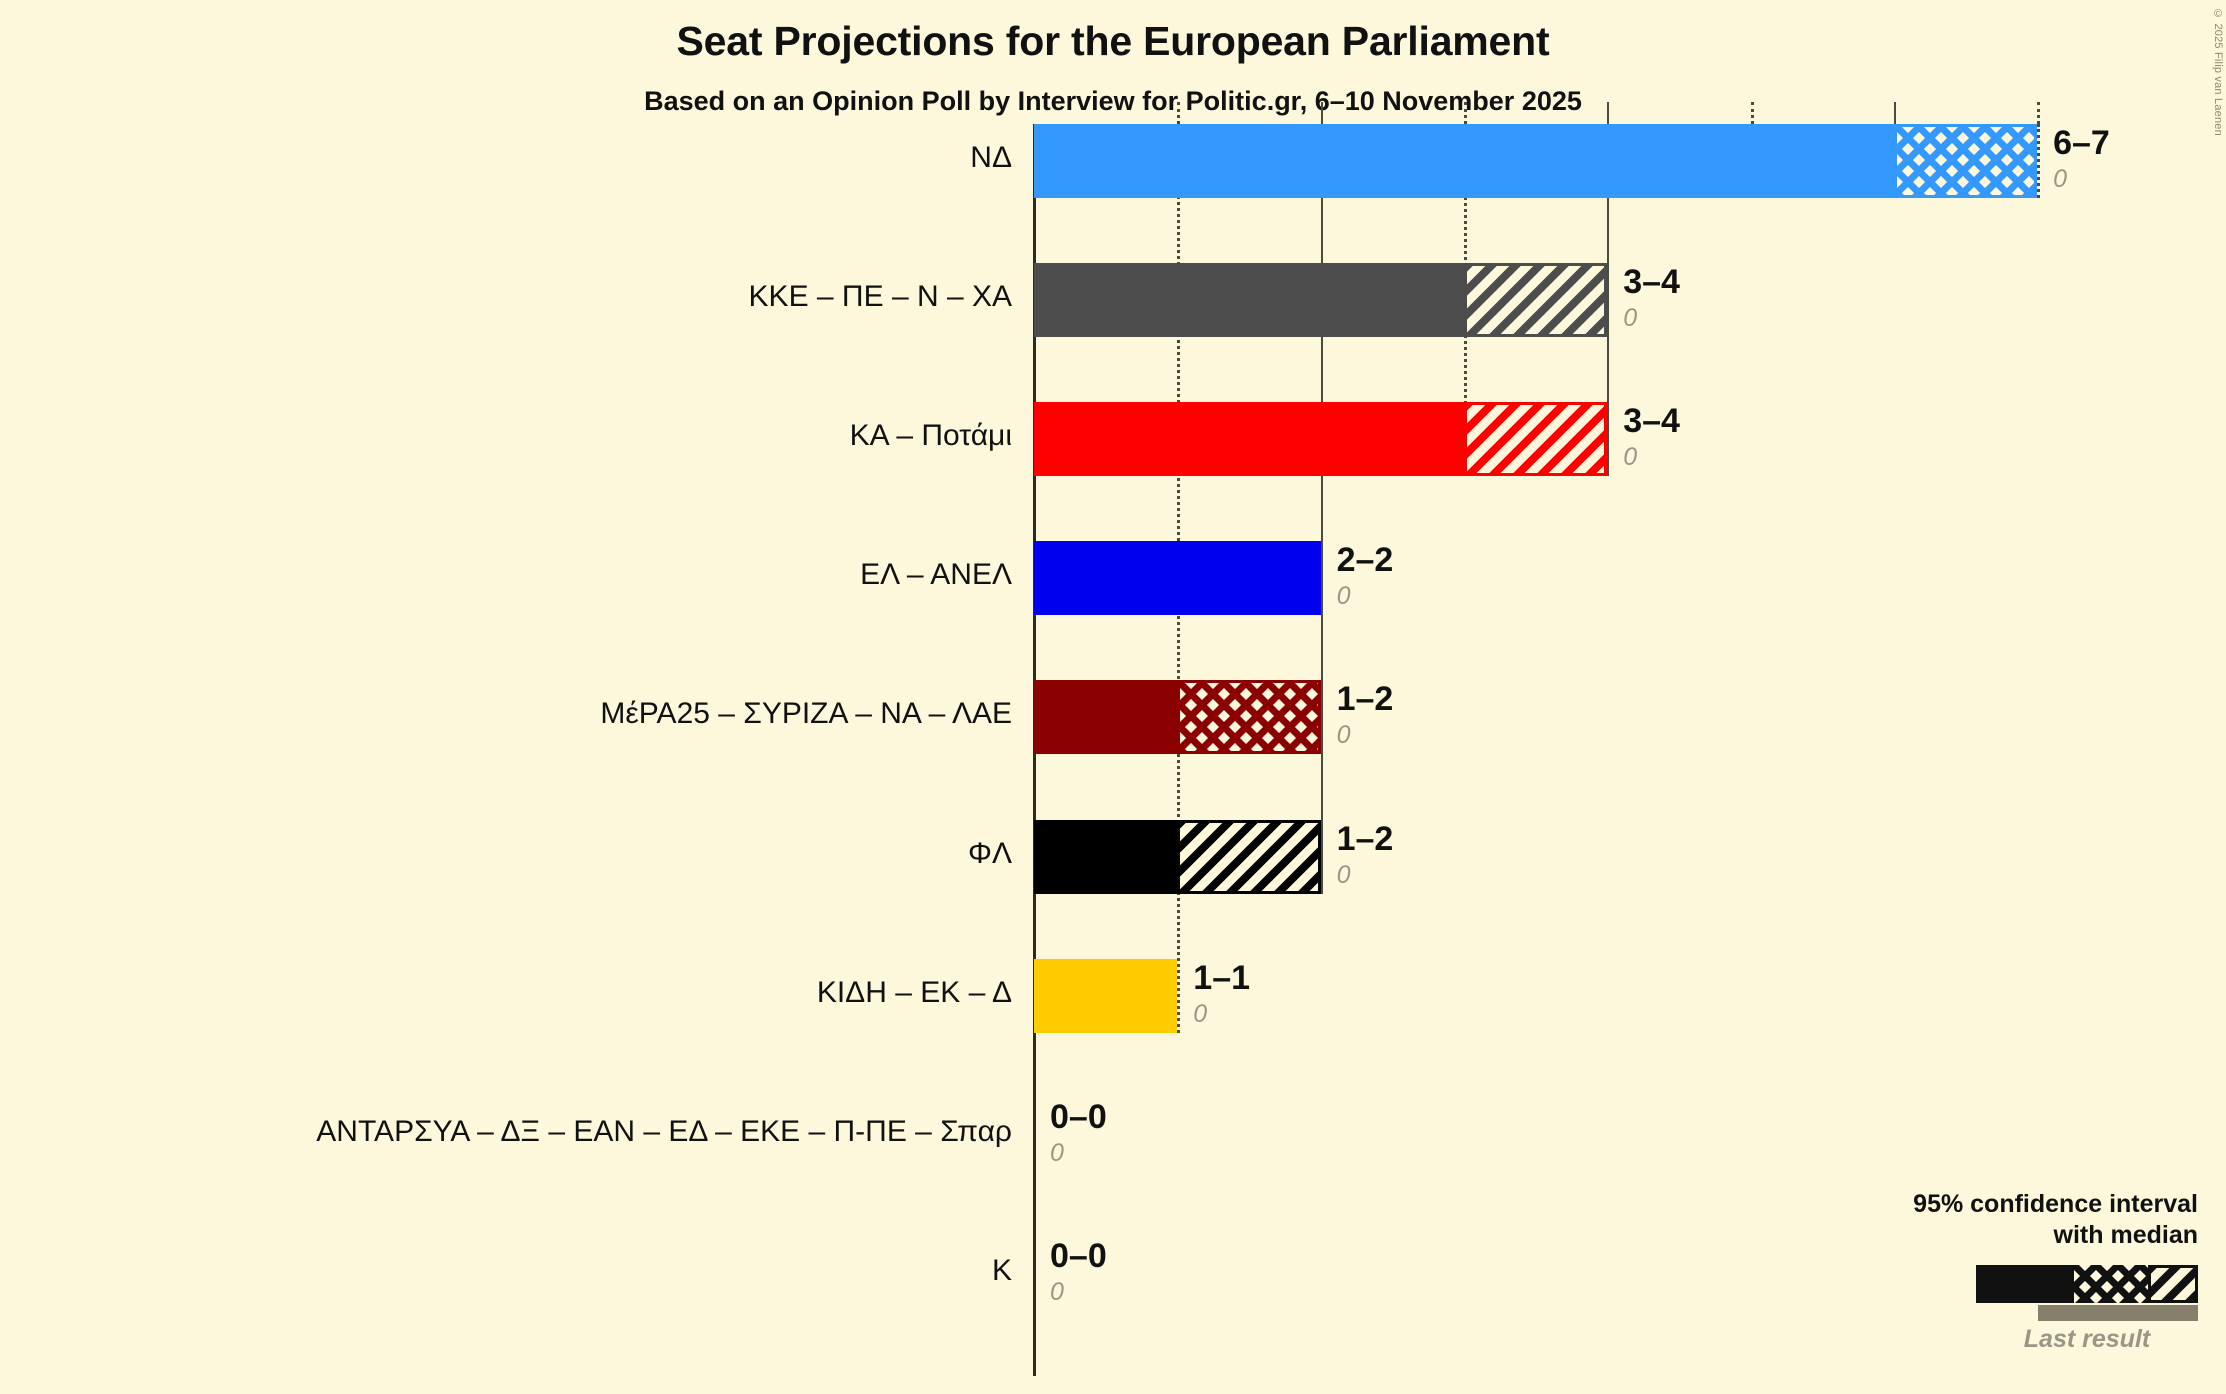 This screenshot has width=2226, height=1394. Describe the element at coordinates (1057, 1152) in the screenshot. I see `row-last-result-7: 0` at that location.